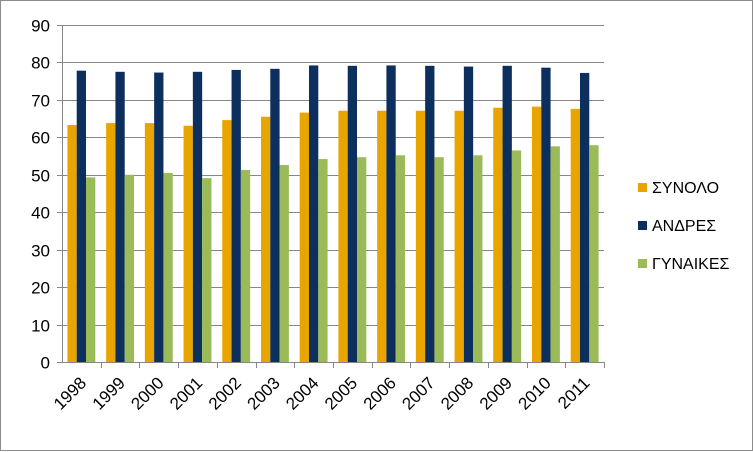 This screenshot has width=753, height=452. I want to click on legend: ΣΥΝΟΛΟ ΑΝΔΡΕΣ ΓΥΝΑΙΚΕΣ, so click(684, 226).